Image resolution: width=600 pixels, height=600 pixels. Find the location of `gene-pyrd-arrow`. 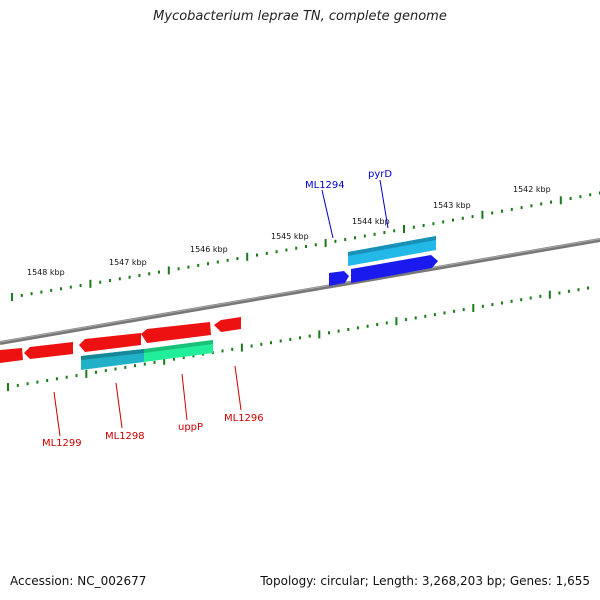

gene-pyrd-arrow is located at coordinates (394, 269).